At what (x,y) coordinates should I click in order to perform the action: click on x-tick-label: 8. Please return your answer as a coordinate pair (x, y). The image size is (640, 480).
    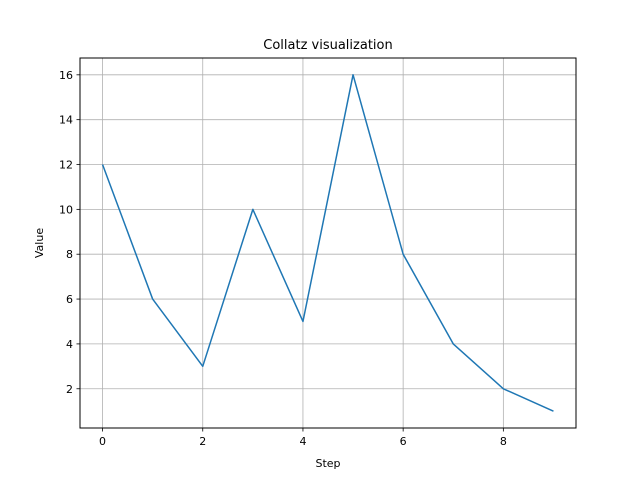
    Looking at the image, I should click on (503, 441).